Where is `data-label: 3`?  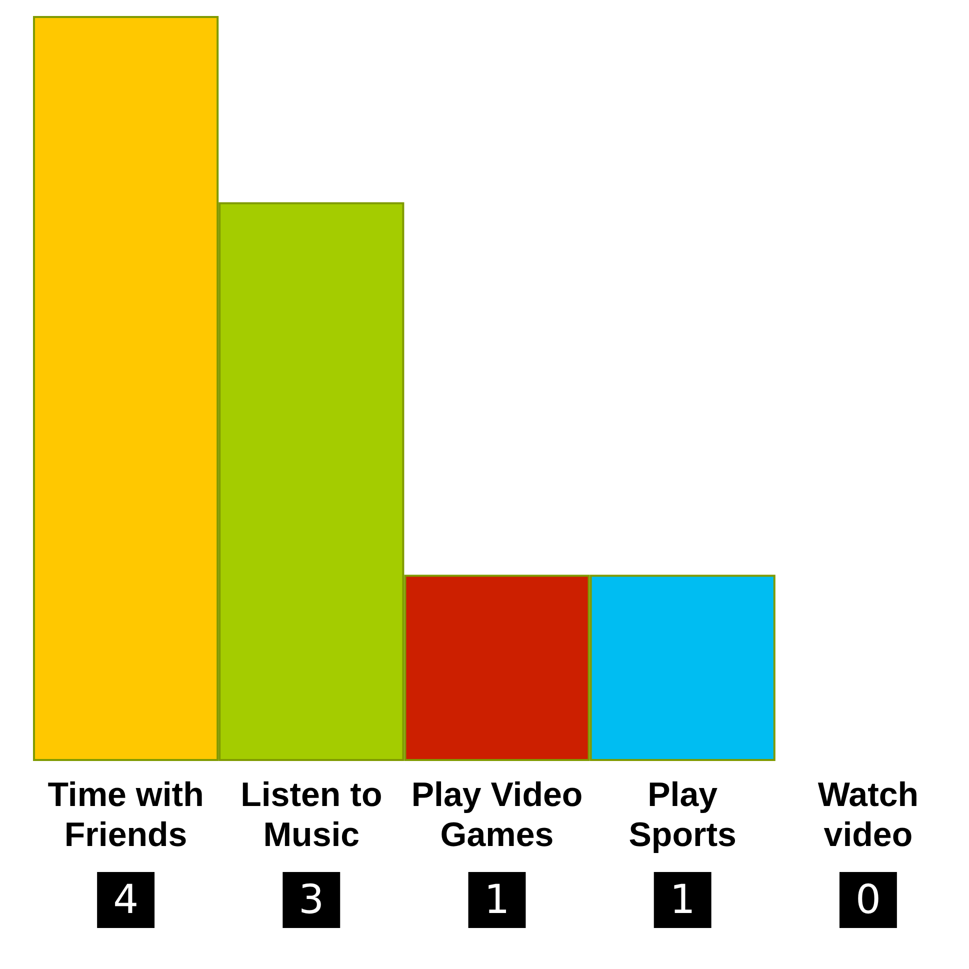
data-label: 3 is located at coordinates (311, 900).